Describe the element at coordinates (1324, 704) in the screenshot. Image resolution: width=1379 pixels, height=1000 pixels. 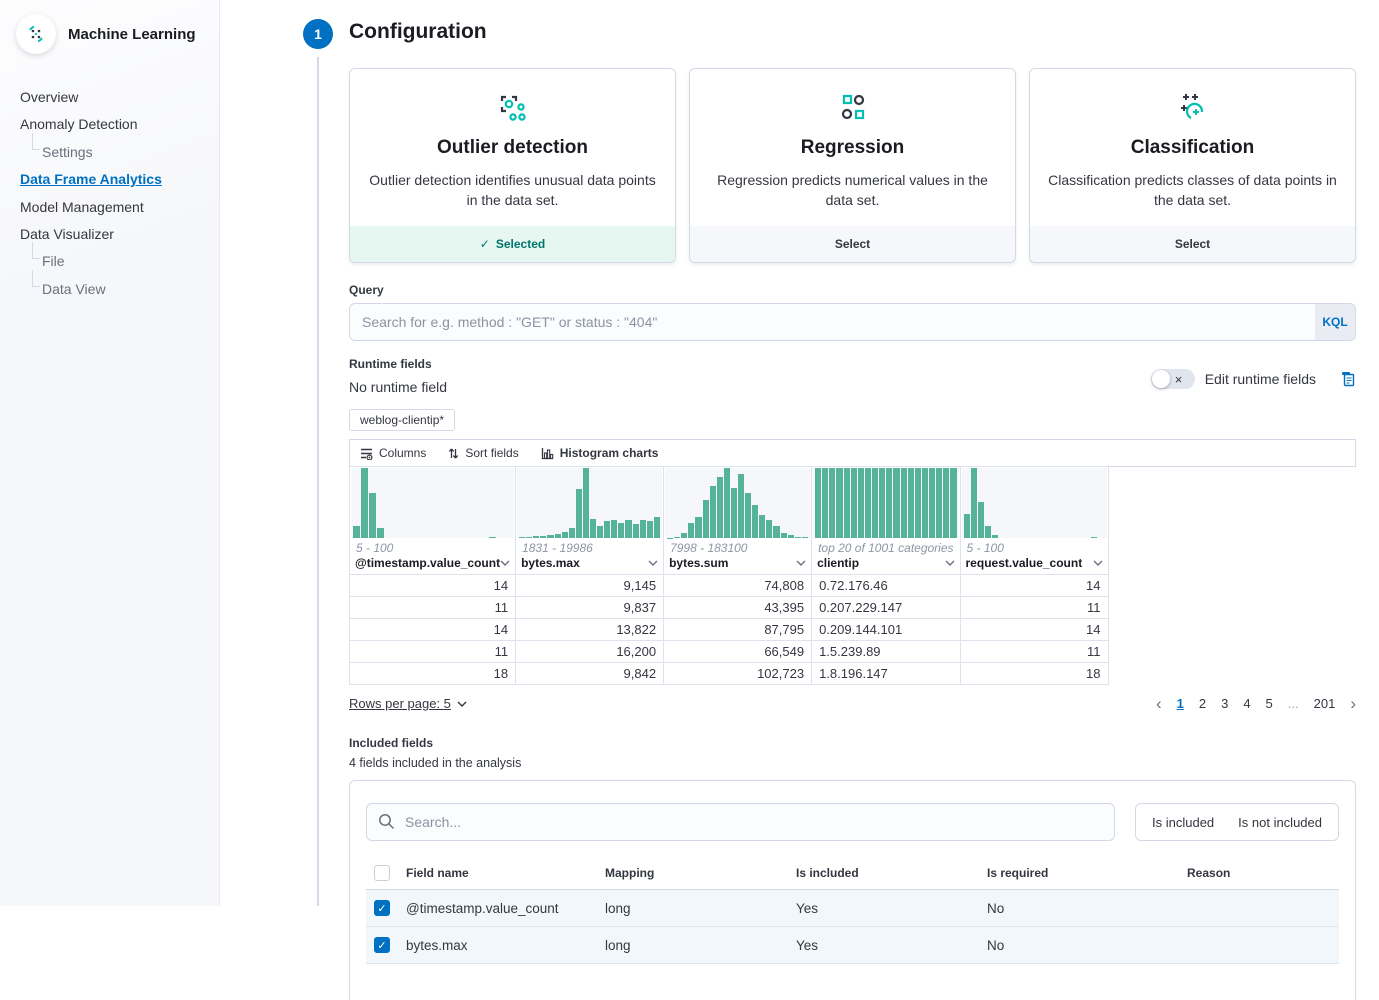
I see `page-number-201: 201` at that location.